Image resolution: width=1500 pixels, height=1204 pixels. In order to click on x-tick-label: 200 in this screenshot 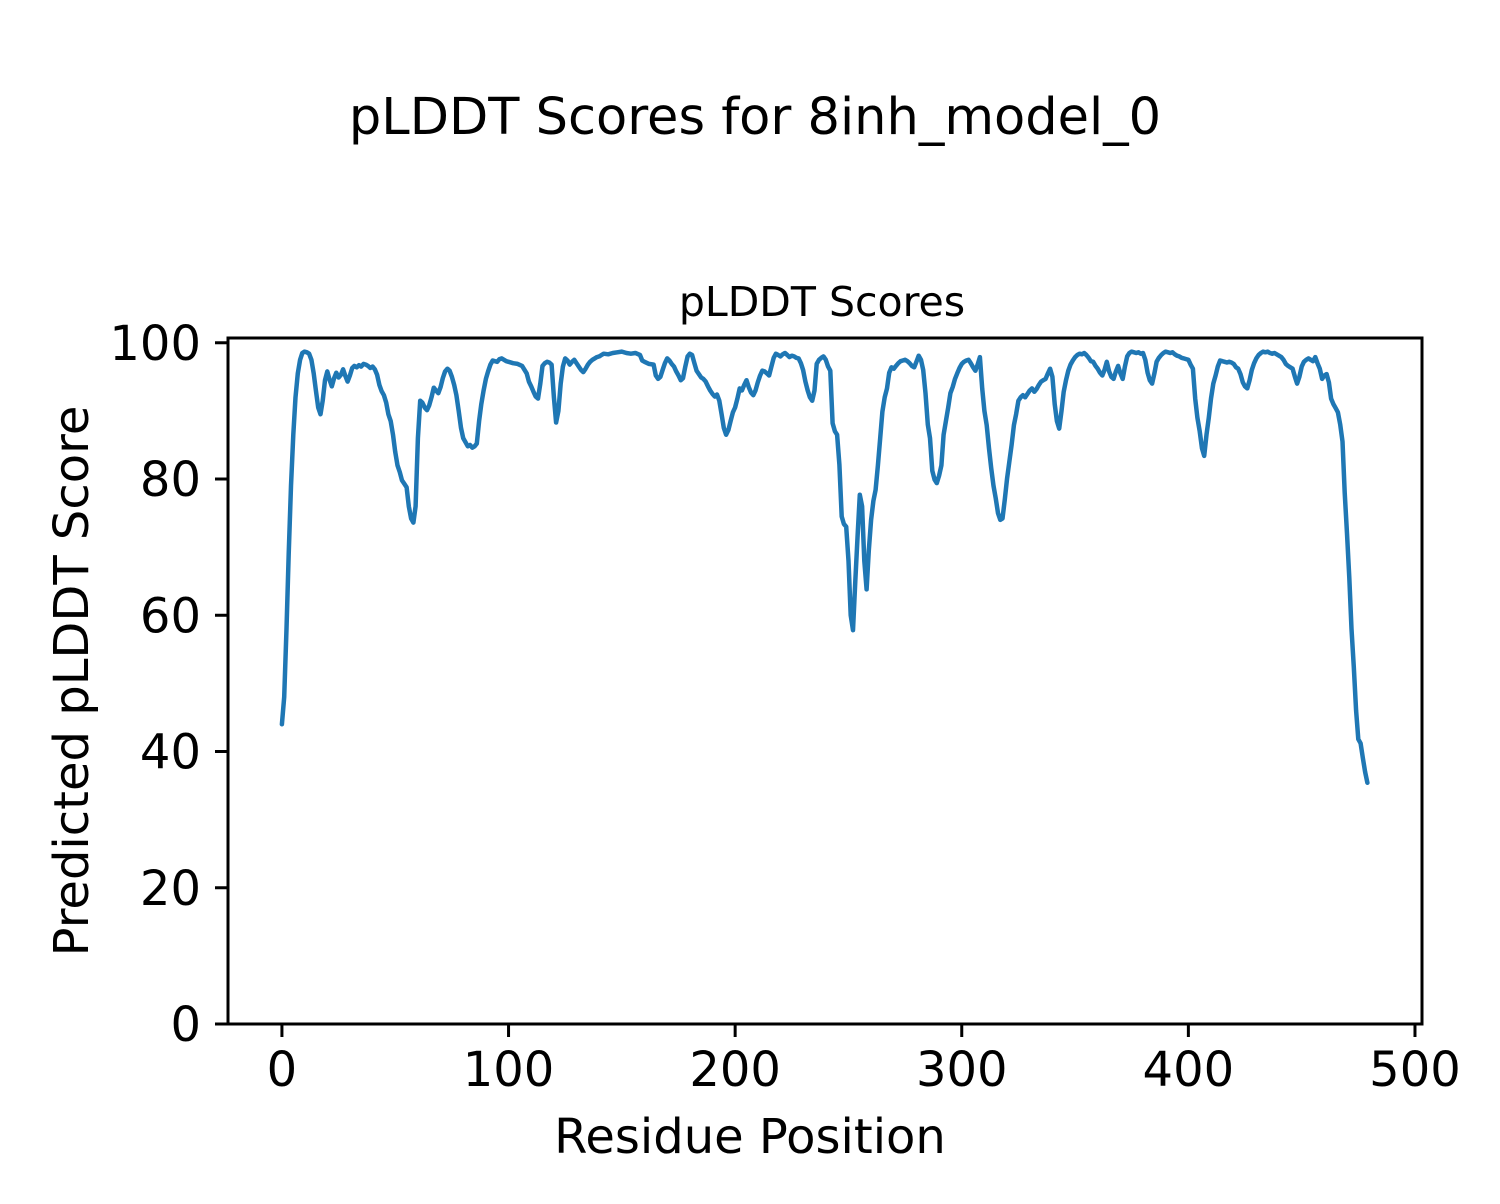, I will do `click(735, 1070)`.